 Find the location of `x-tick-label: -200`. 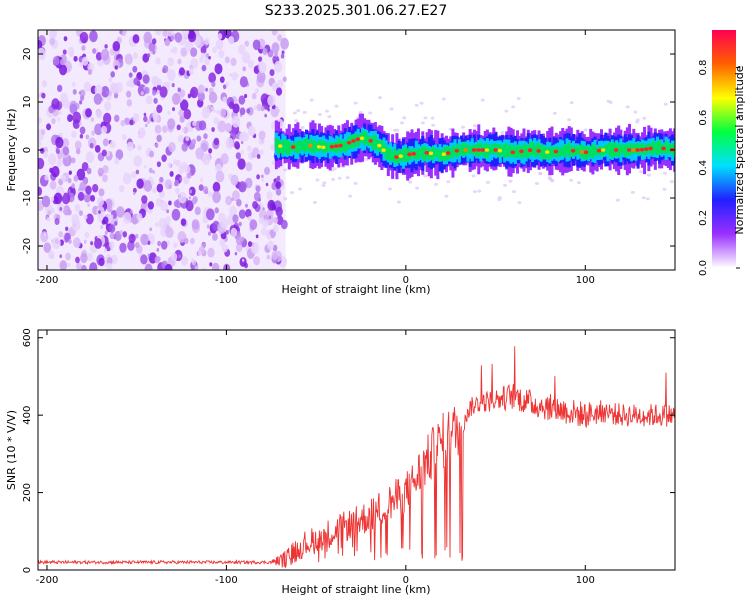

x-tick-label: -200 is located at coordinates (47, 280).